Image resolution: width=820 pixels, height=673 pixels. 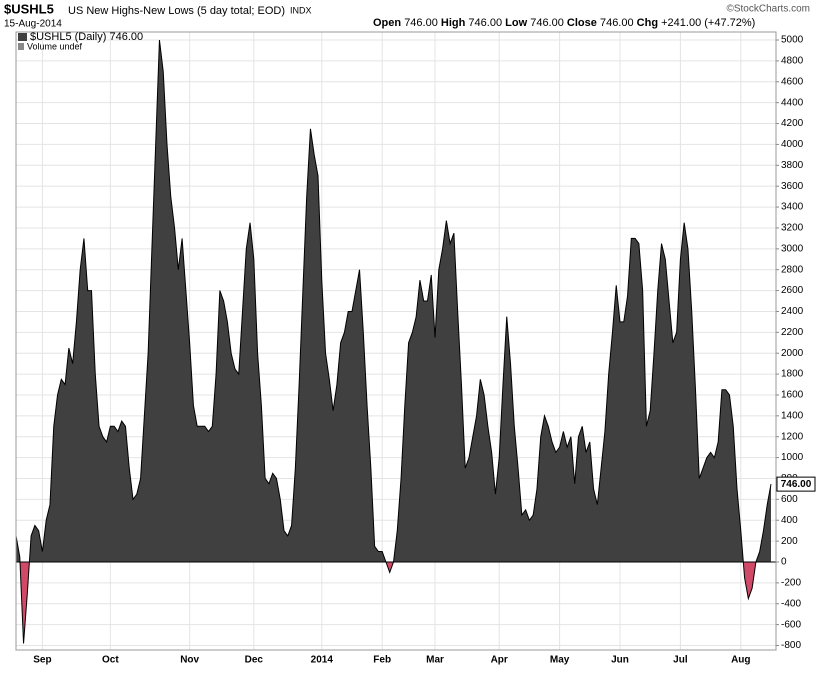 What do you see at coordinates (792, 269) in the screenshot?
I see `y-tick-label: 2800` at bounding box center [792, 269].